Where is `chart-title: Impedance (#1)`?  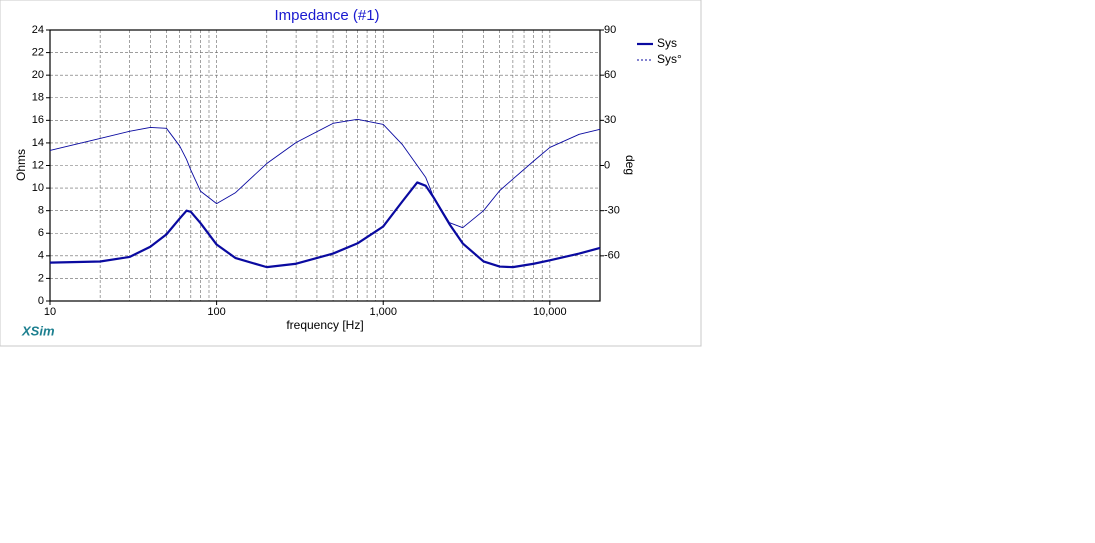
chart-title: Impedance (#1) is located at coordinates (326, 15).